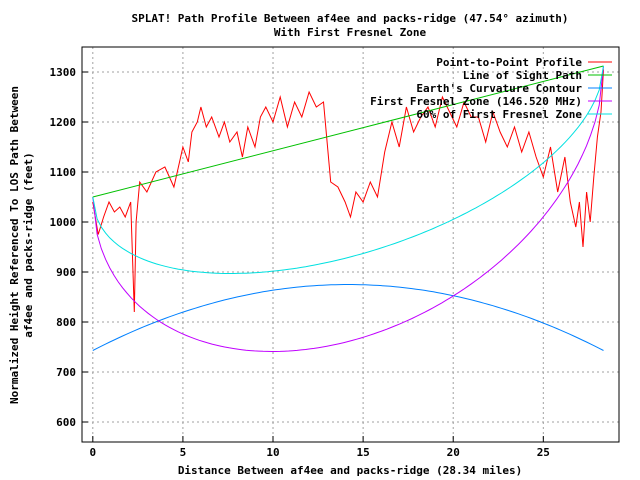 This screenshot has height=480, width=640. I want to click on legend-label-3: First Fresnel Zone (146.520 MHz), so click(476, 101).